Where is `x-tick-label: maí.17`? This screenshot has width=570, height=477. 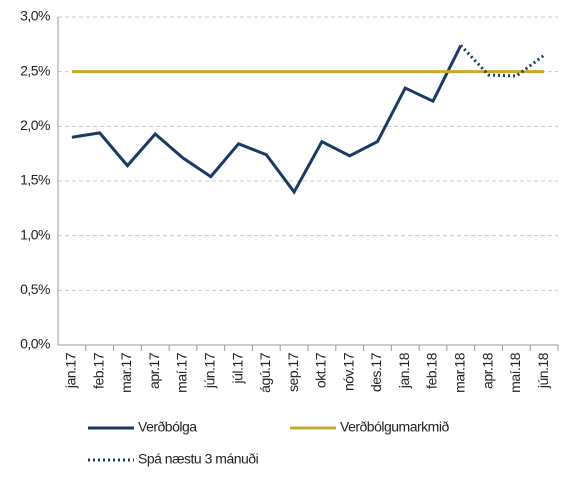 x-tick-label: maí.17 is located at coordinates (182, 372).